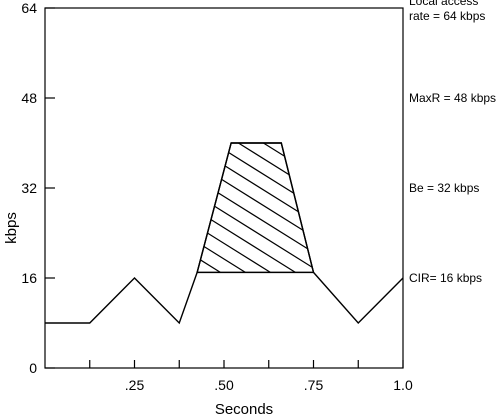 Image resolution: width=500 pixels, height=418 pixels. I want to click on y-tick-label: 0, so click(33, 368).